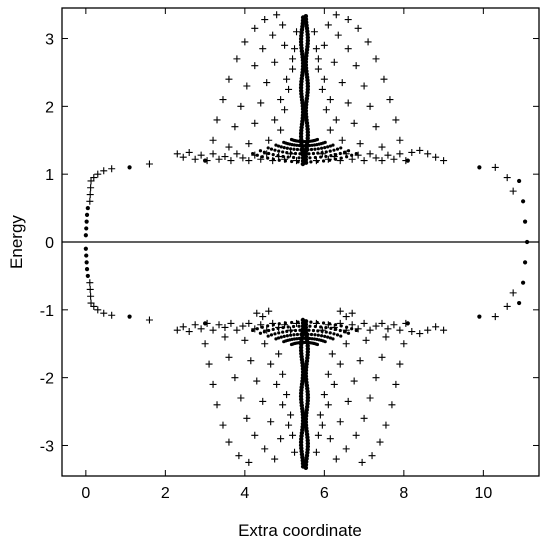  Describe the element at coordinates (49, 107) in the screenshot. I see `y-tick-label: 2` at that location.